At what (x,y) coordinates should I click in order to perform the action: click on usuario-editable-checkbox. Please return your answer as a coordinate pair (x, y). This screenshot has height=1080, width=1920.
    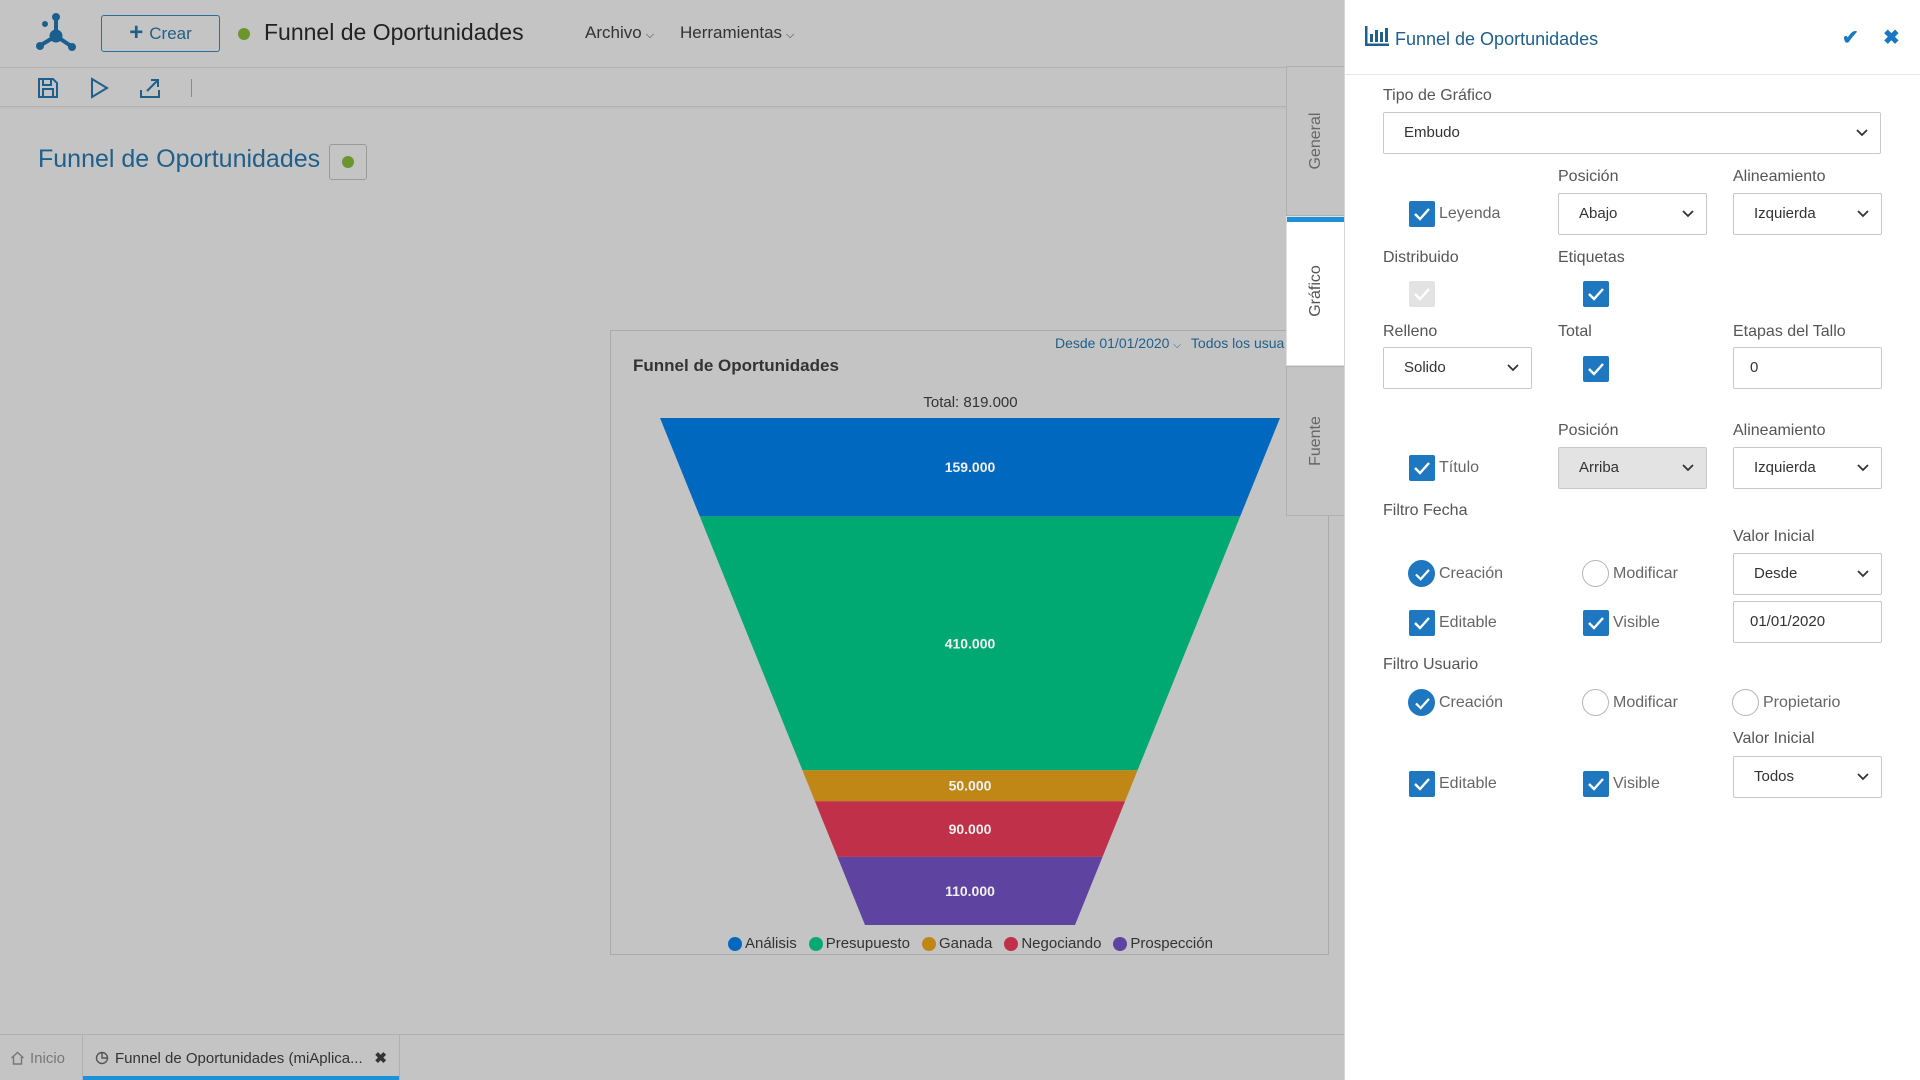
    Looking at the image, I should click on (1422, 784).